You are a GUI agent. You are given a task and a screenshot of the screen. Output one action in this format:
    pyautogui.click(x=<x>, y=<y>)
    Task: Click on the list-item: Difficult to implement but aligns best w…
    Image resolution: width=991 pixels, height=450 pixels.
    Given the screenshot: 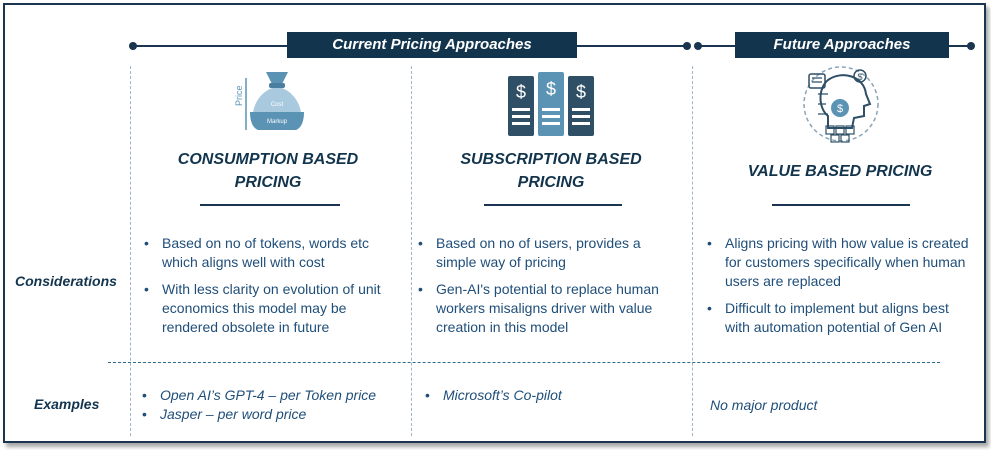 What is the action you would take?
    pyautogui.click(x=837, y=318)
    